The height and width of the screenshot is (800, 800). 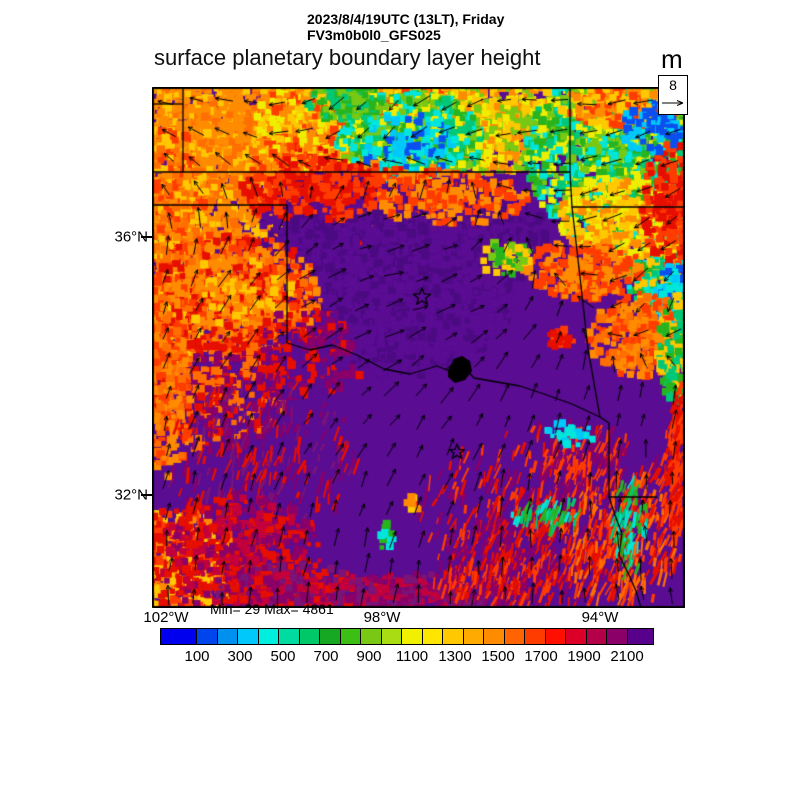 What do you see at coordinates (369, 656) in the screenshot?
I see `colorbar-tick-label: 900` at bounding box center [369, 656].